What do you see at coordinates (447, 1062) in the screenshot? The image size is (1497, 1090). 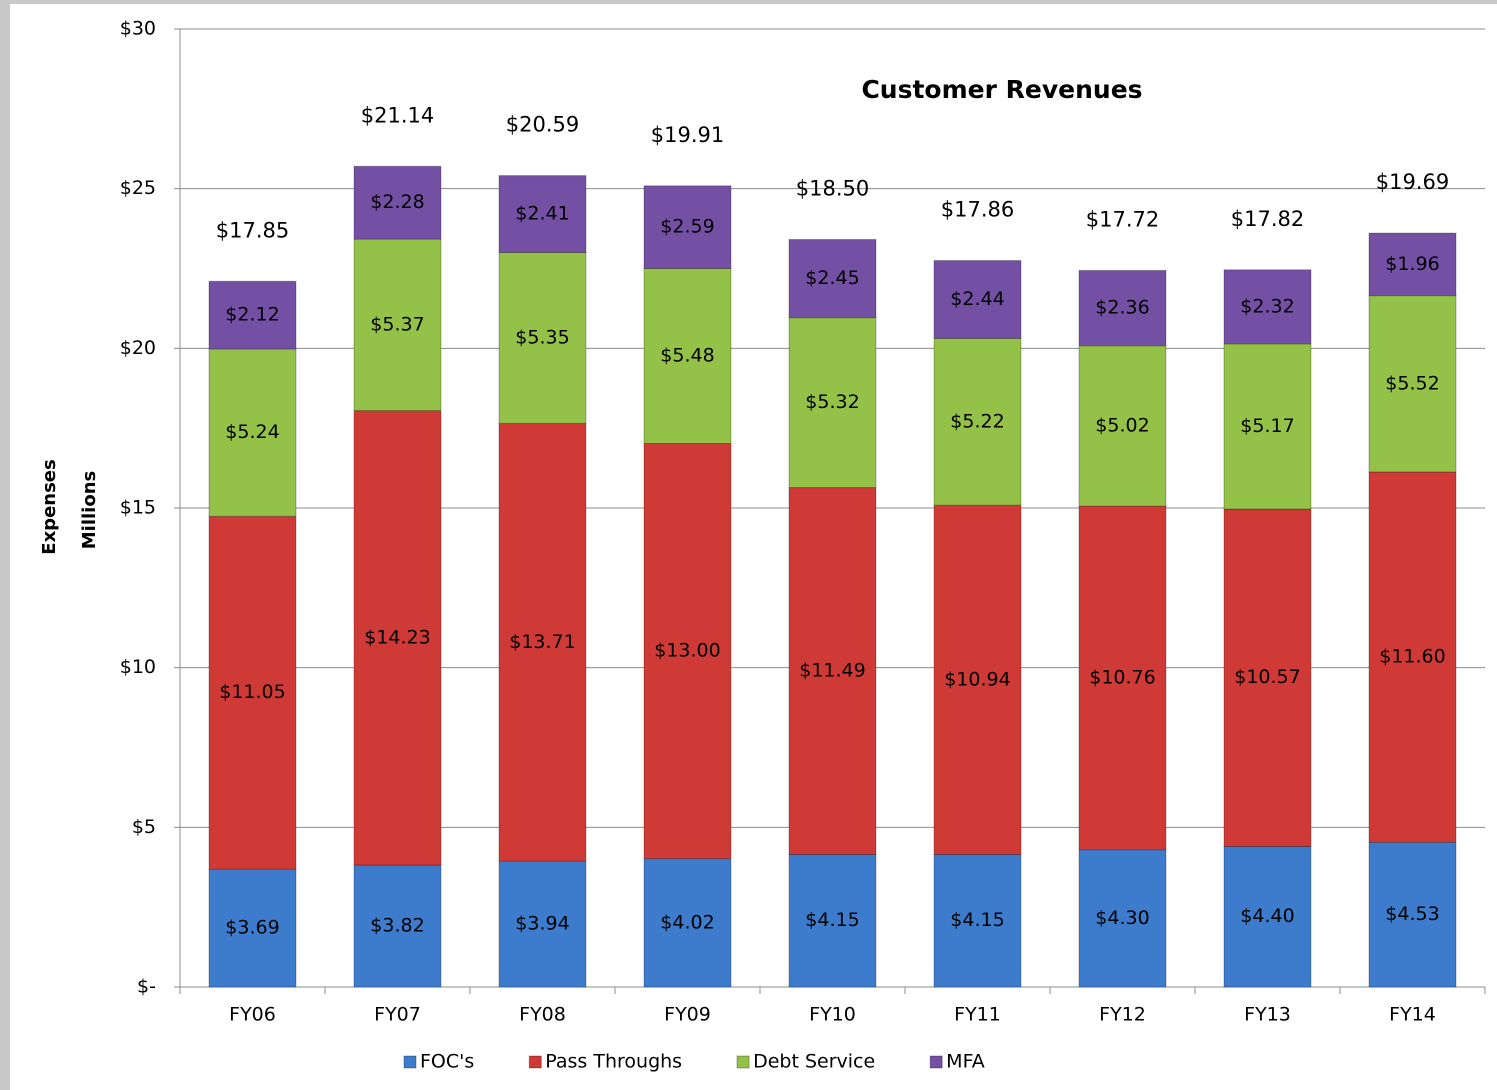 I see `legend-label: FOC's` at bounding box center [447, 1062].